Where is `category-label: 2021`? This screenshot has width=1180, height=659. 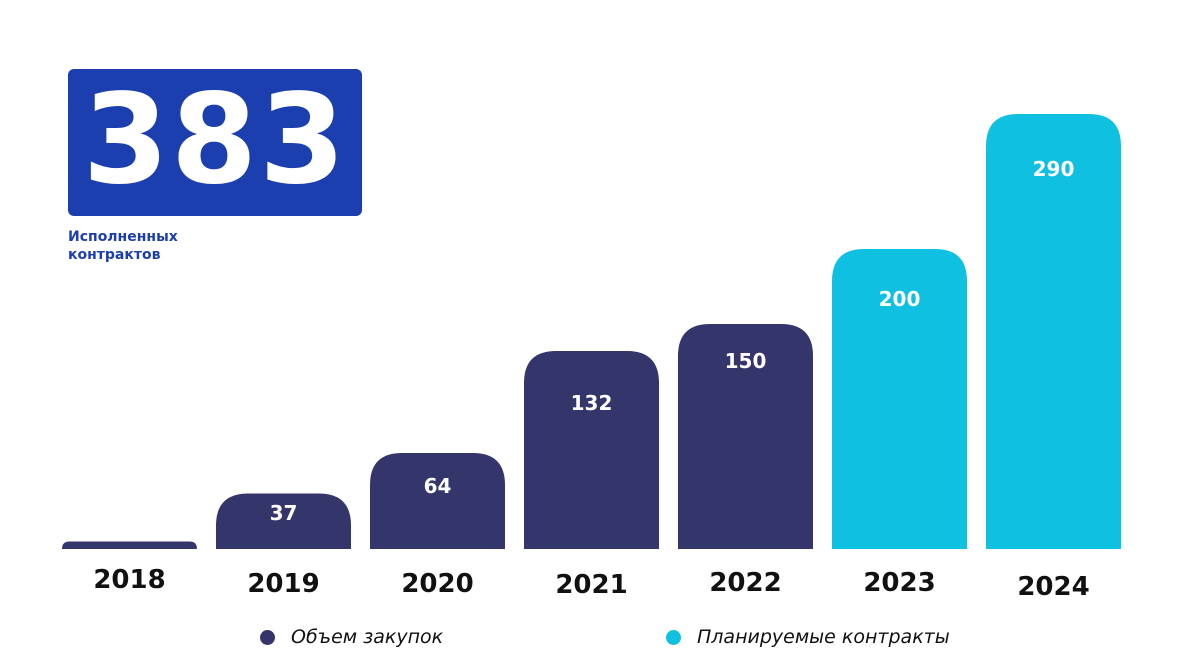 category-label: 2021 is located at coordinates (591, 585).